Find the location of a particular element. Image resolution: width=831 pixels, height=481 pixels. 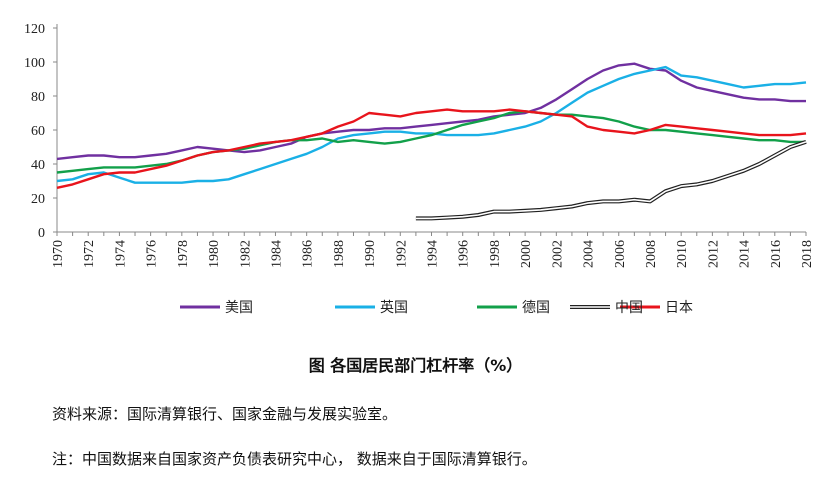

x-tick-label: 1994 is located at coordinates (433, 254).